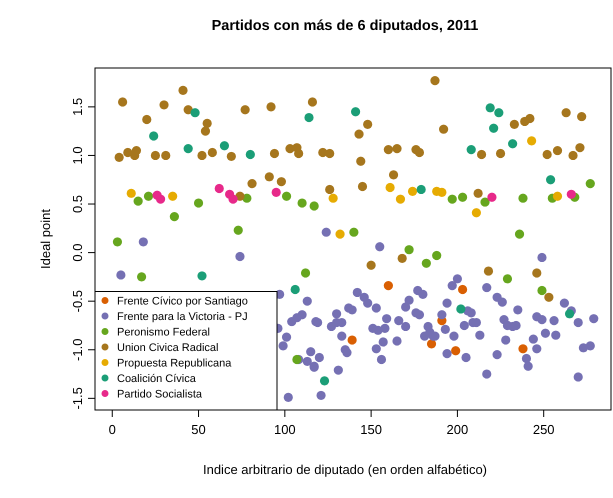  What do you see at coordinates (77, 398) in the screenshot?
I see `y-tick-label: -1.5` at bounding box center [77, 398].